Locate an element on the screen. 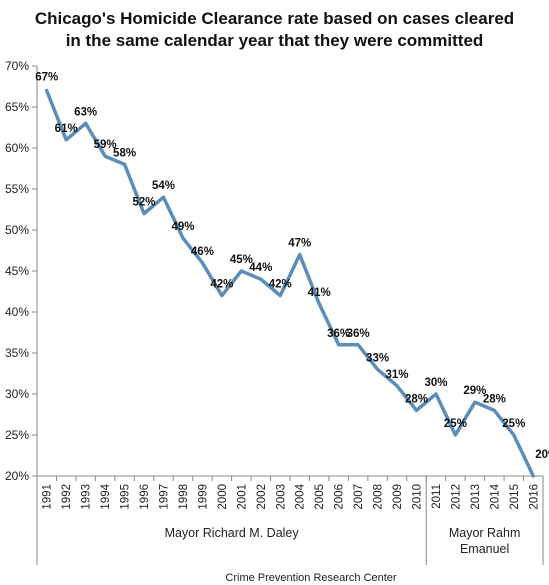 This screenshot has width=549, height=585. y-tick-label: 55% is located at coordinates (17, 189).